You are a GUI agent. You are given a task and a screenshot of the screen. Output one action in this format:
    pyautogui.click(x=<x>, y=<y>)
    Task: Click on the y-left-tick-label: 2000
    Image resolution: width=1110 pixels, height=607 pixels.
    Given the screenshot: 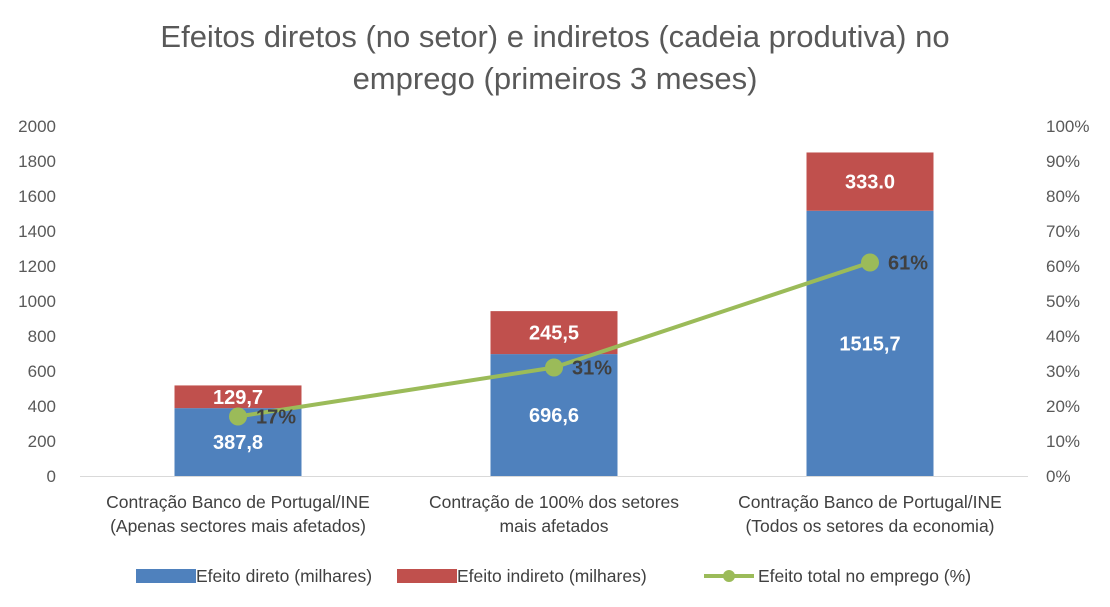 What is the action you would take?
    pyautogui.click(x=37, y=126)
    